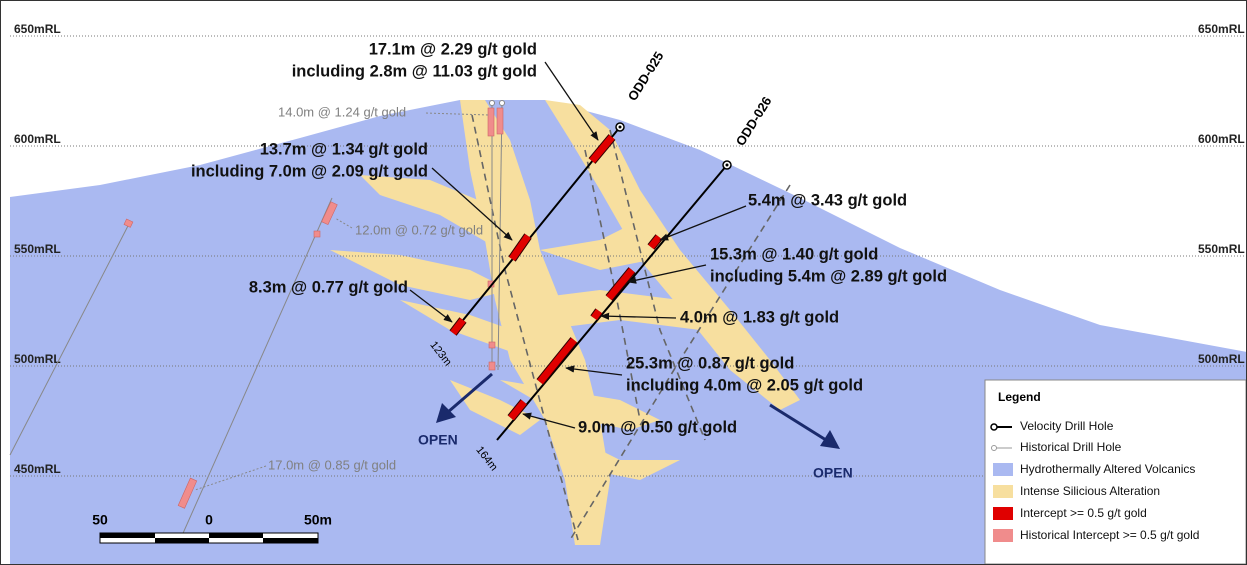 The width and height of the screenshot is (1247, 565). What do you see at coordinates (344, 149) in the screenshot?
I see `intercept-label: 13.7m @ 1.34 g/t gold` at bounding box center [344, 149].